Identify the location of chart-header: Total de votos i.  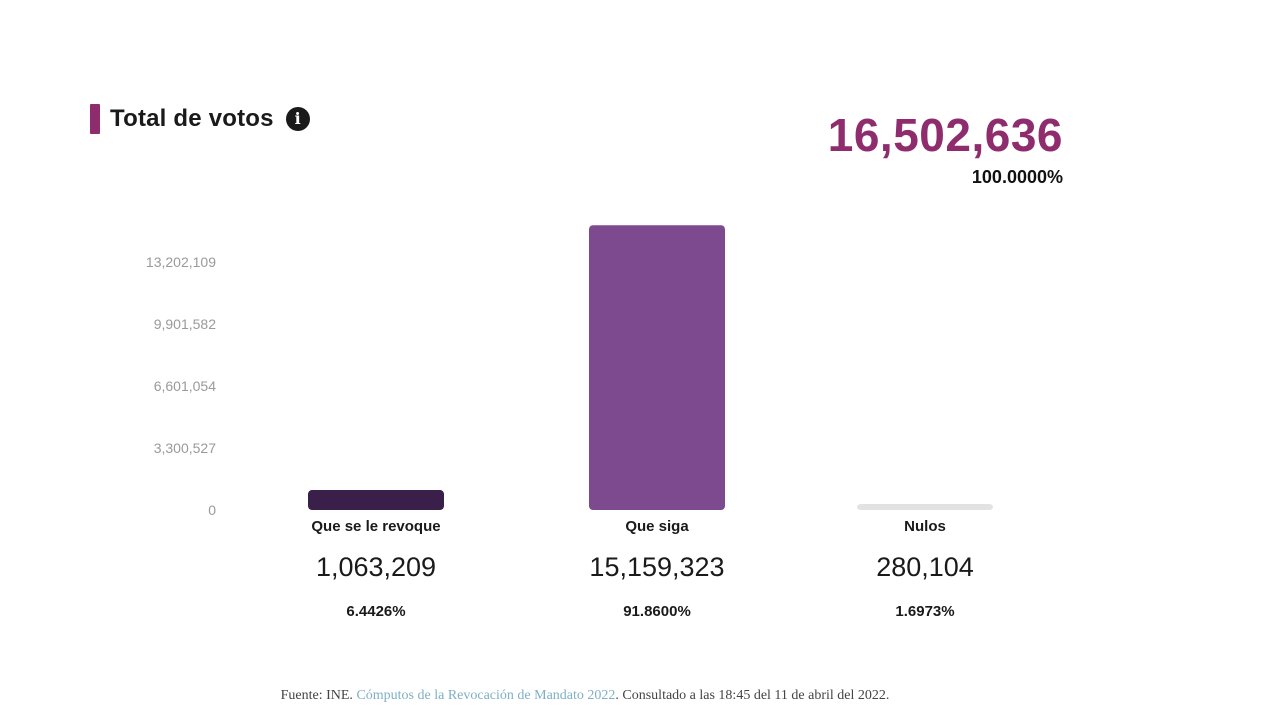
(200, 119).